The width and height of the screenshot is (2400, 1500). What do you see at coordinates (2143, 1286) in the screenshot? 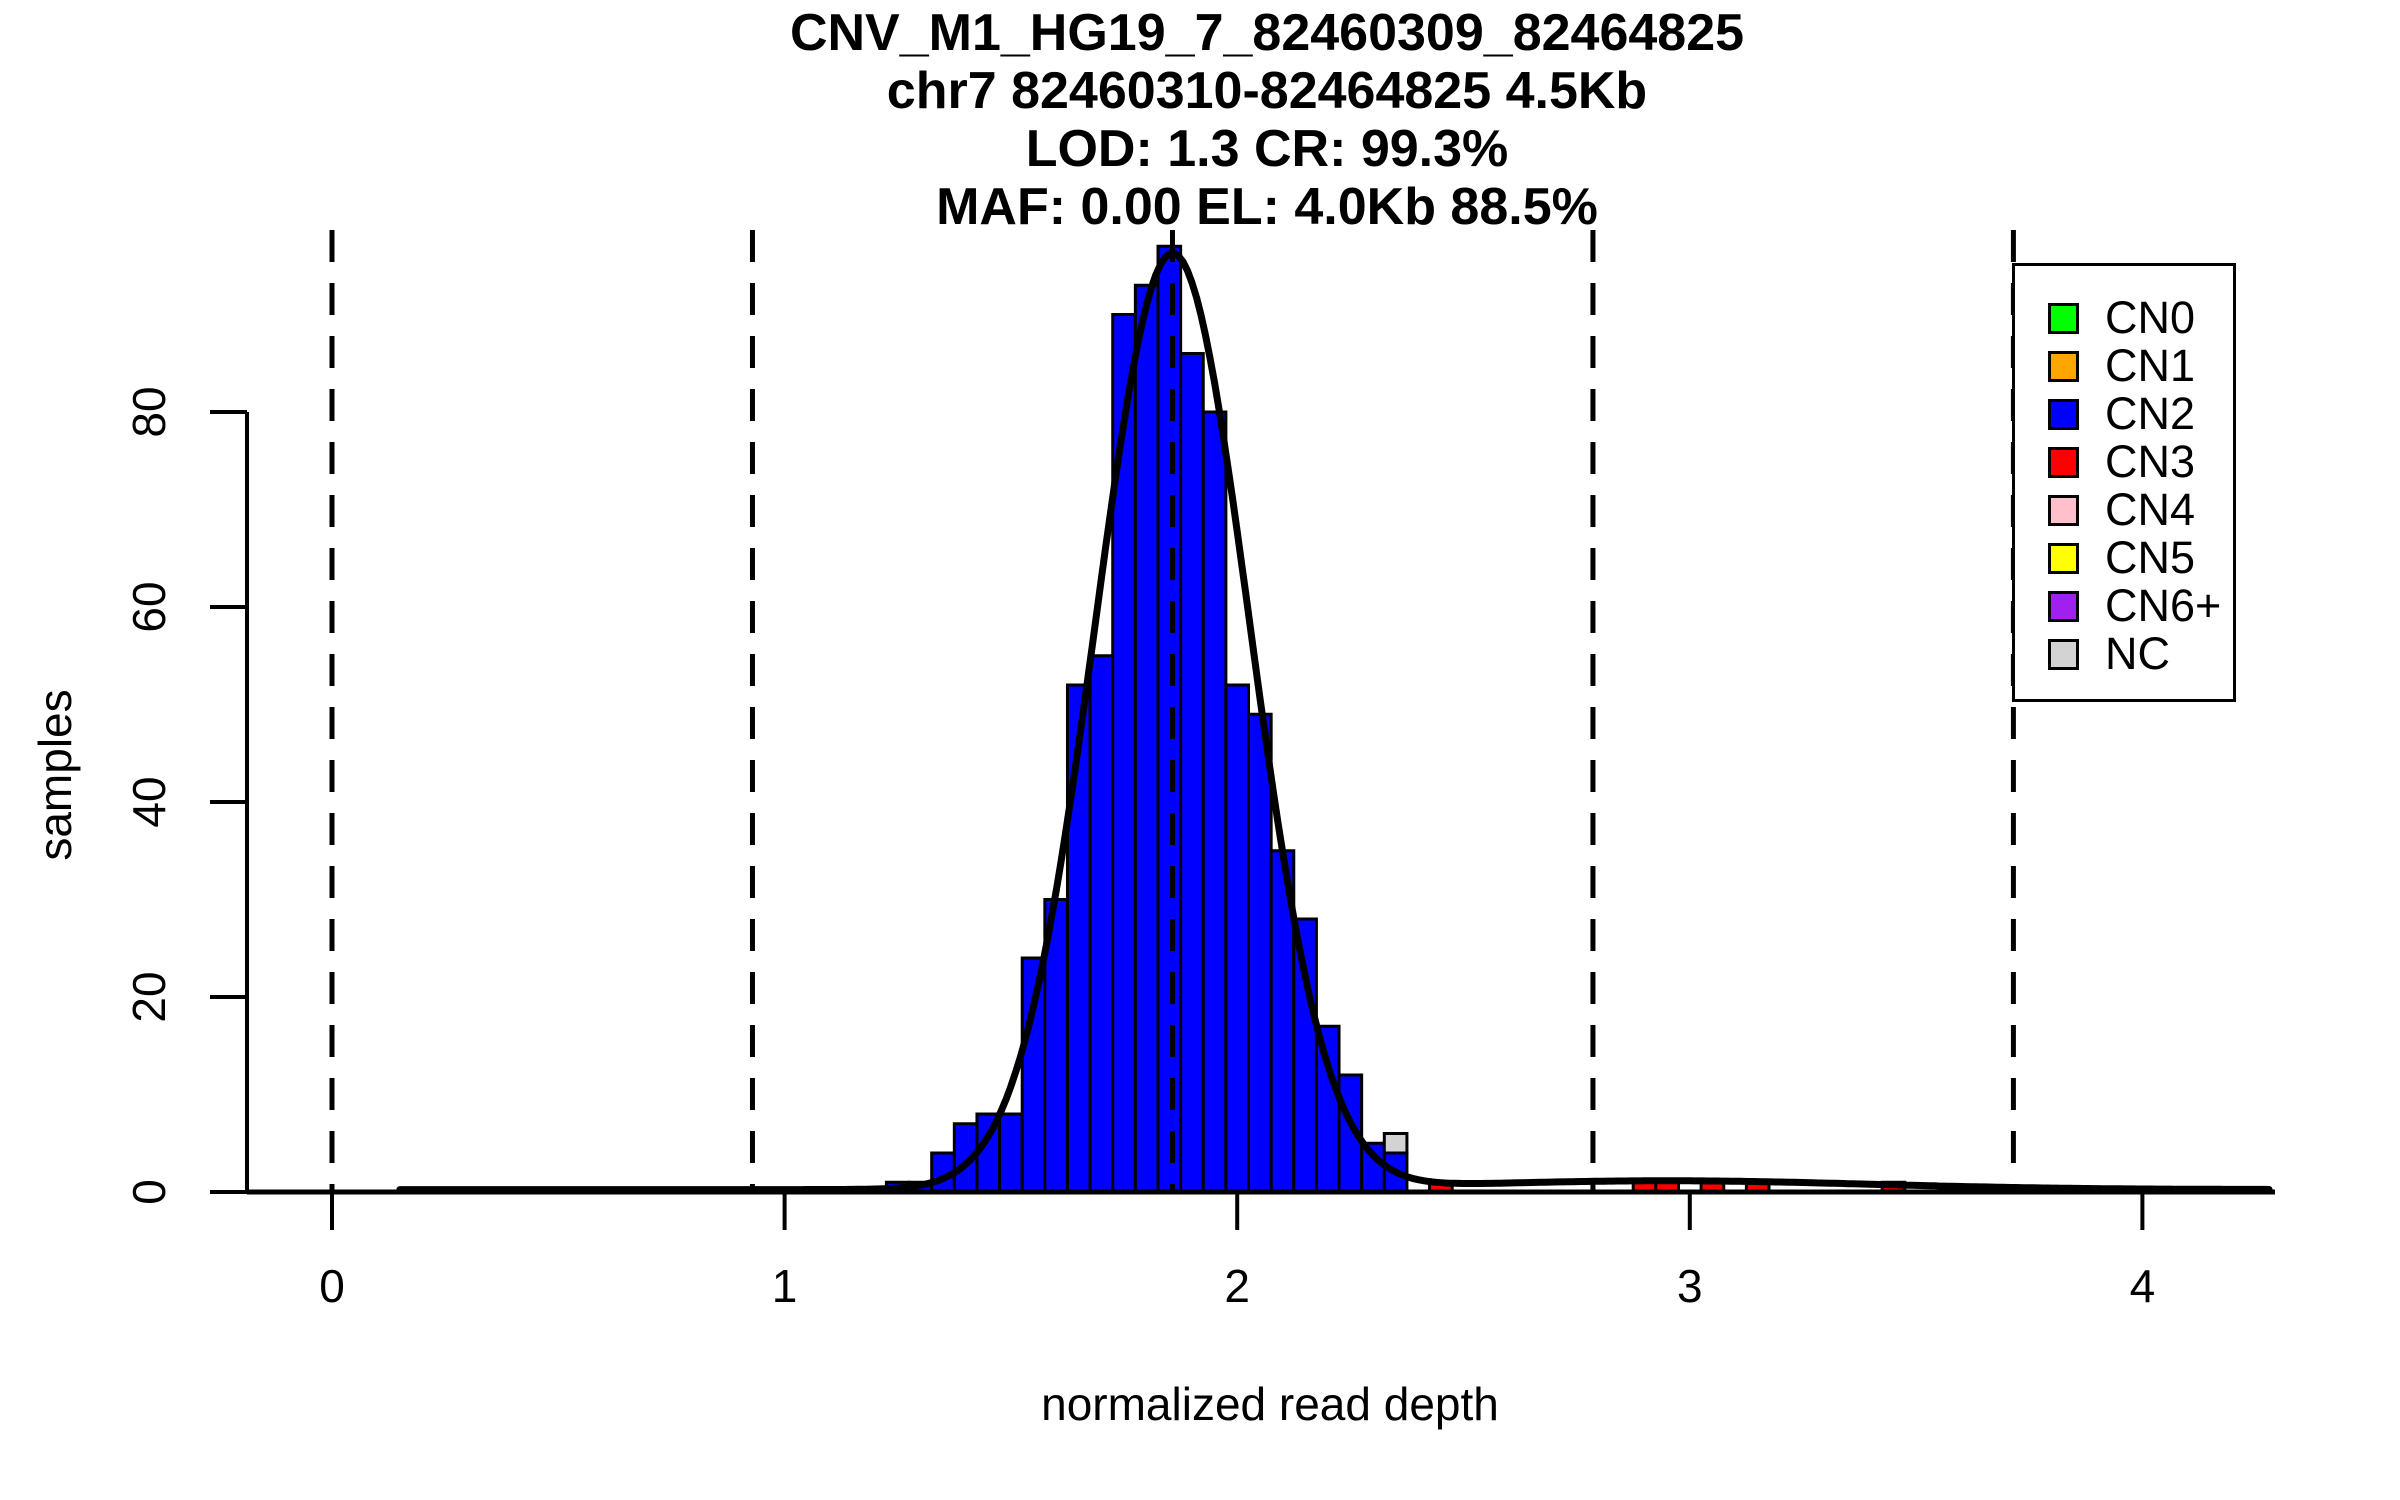
I see `x-tick-label: 4` at bounding box center [2143, 1286].